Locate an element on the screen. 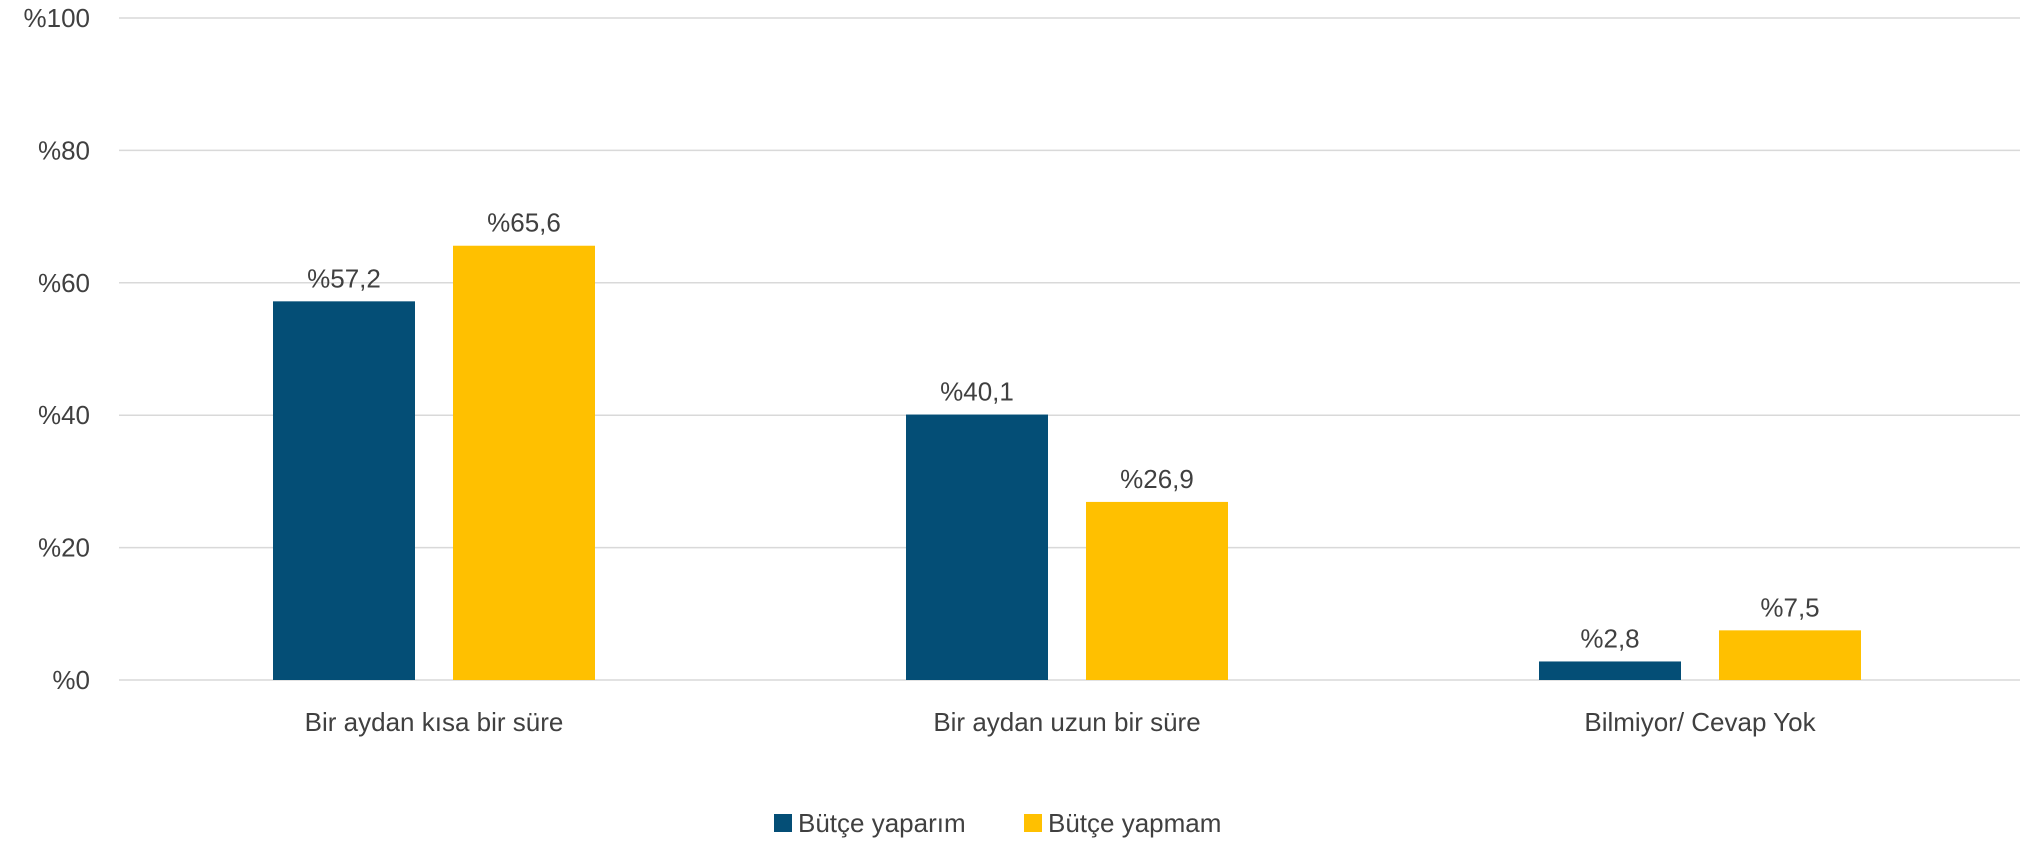 This screenshot has width=2020, height=842. data-label-series-1-category-2: %7,5 is located at coordinates (1789, 607).